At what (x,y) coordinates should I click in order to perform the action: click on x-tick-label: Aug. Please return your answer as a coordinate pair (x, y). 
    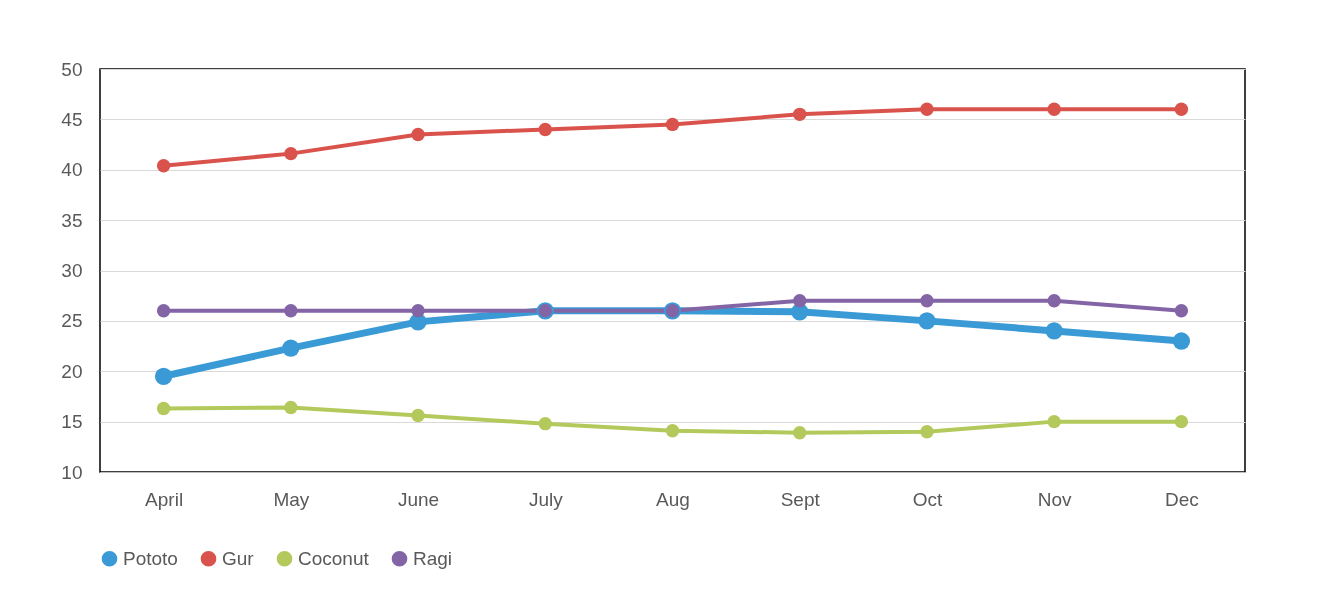
    Looking at the image, I should click on (673, 499).